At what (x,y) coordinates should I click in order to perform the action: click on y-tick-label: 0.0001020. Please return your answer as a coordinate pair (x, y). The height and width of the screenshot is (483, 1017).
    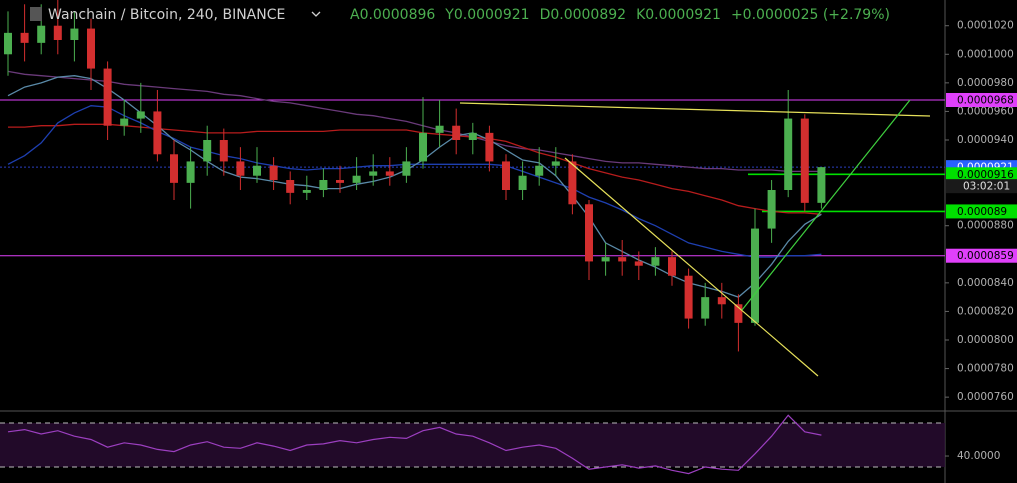
    Looking at the image, I should click on (985, 26).